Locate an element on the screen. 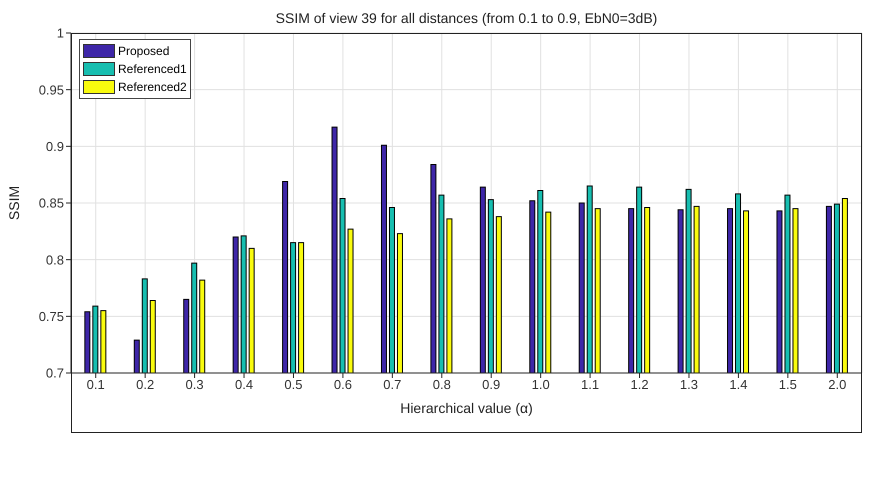 The width and height of the screenshot is (876, 477). y-tick-label: 0.7 is located at coordinates (55, 373).